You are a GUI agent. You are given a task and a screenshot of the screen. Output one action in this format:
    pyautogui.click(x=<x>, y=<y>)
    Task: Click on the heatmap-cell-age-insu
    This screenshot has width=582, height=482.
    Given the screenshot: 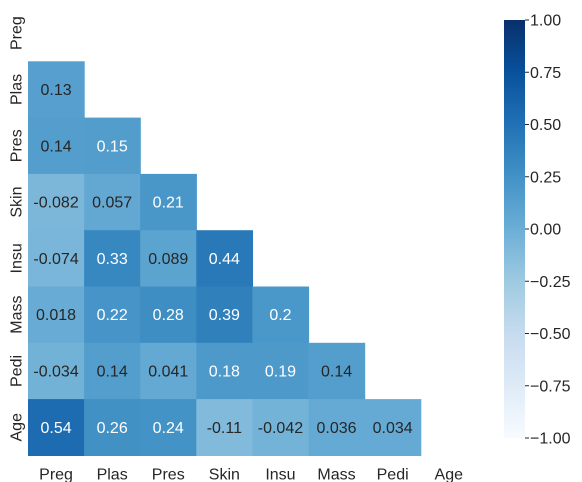 What is the action you would take?
    pyautogui.click(x=281, y=427)
    